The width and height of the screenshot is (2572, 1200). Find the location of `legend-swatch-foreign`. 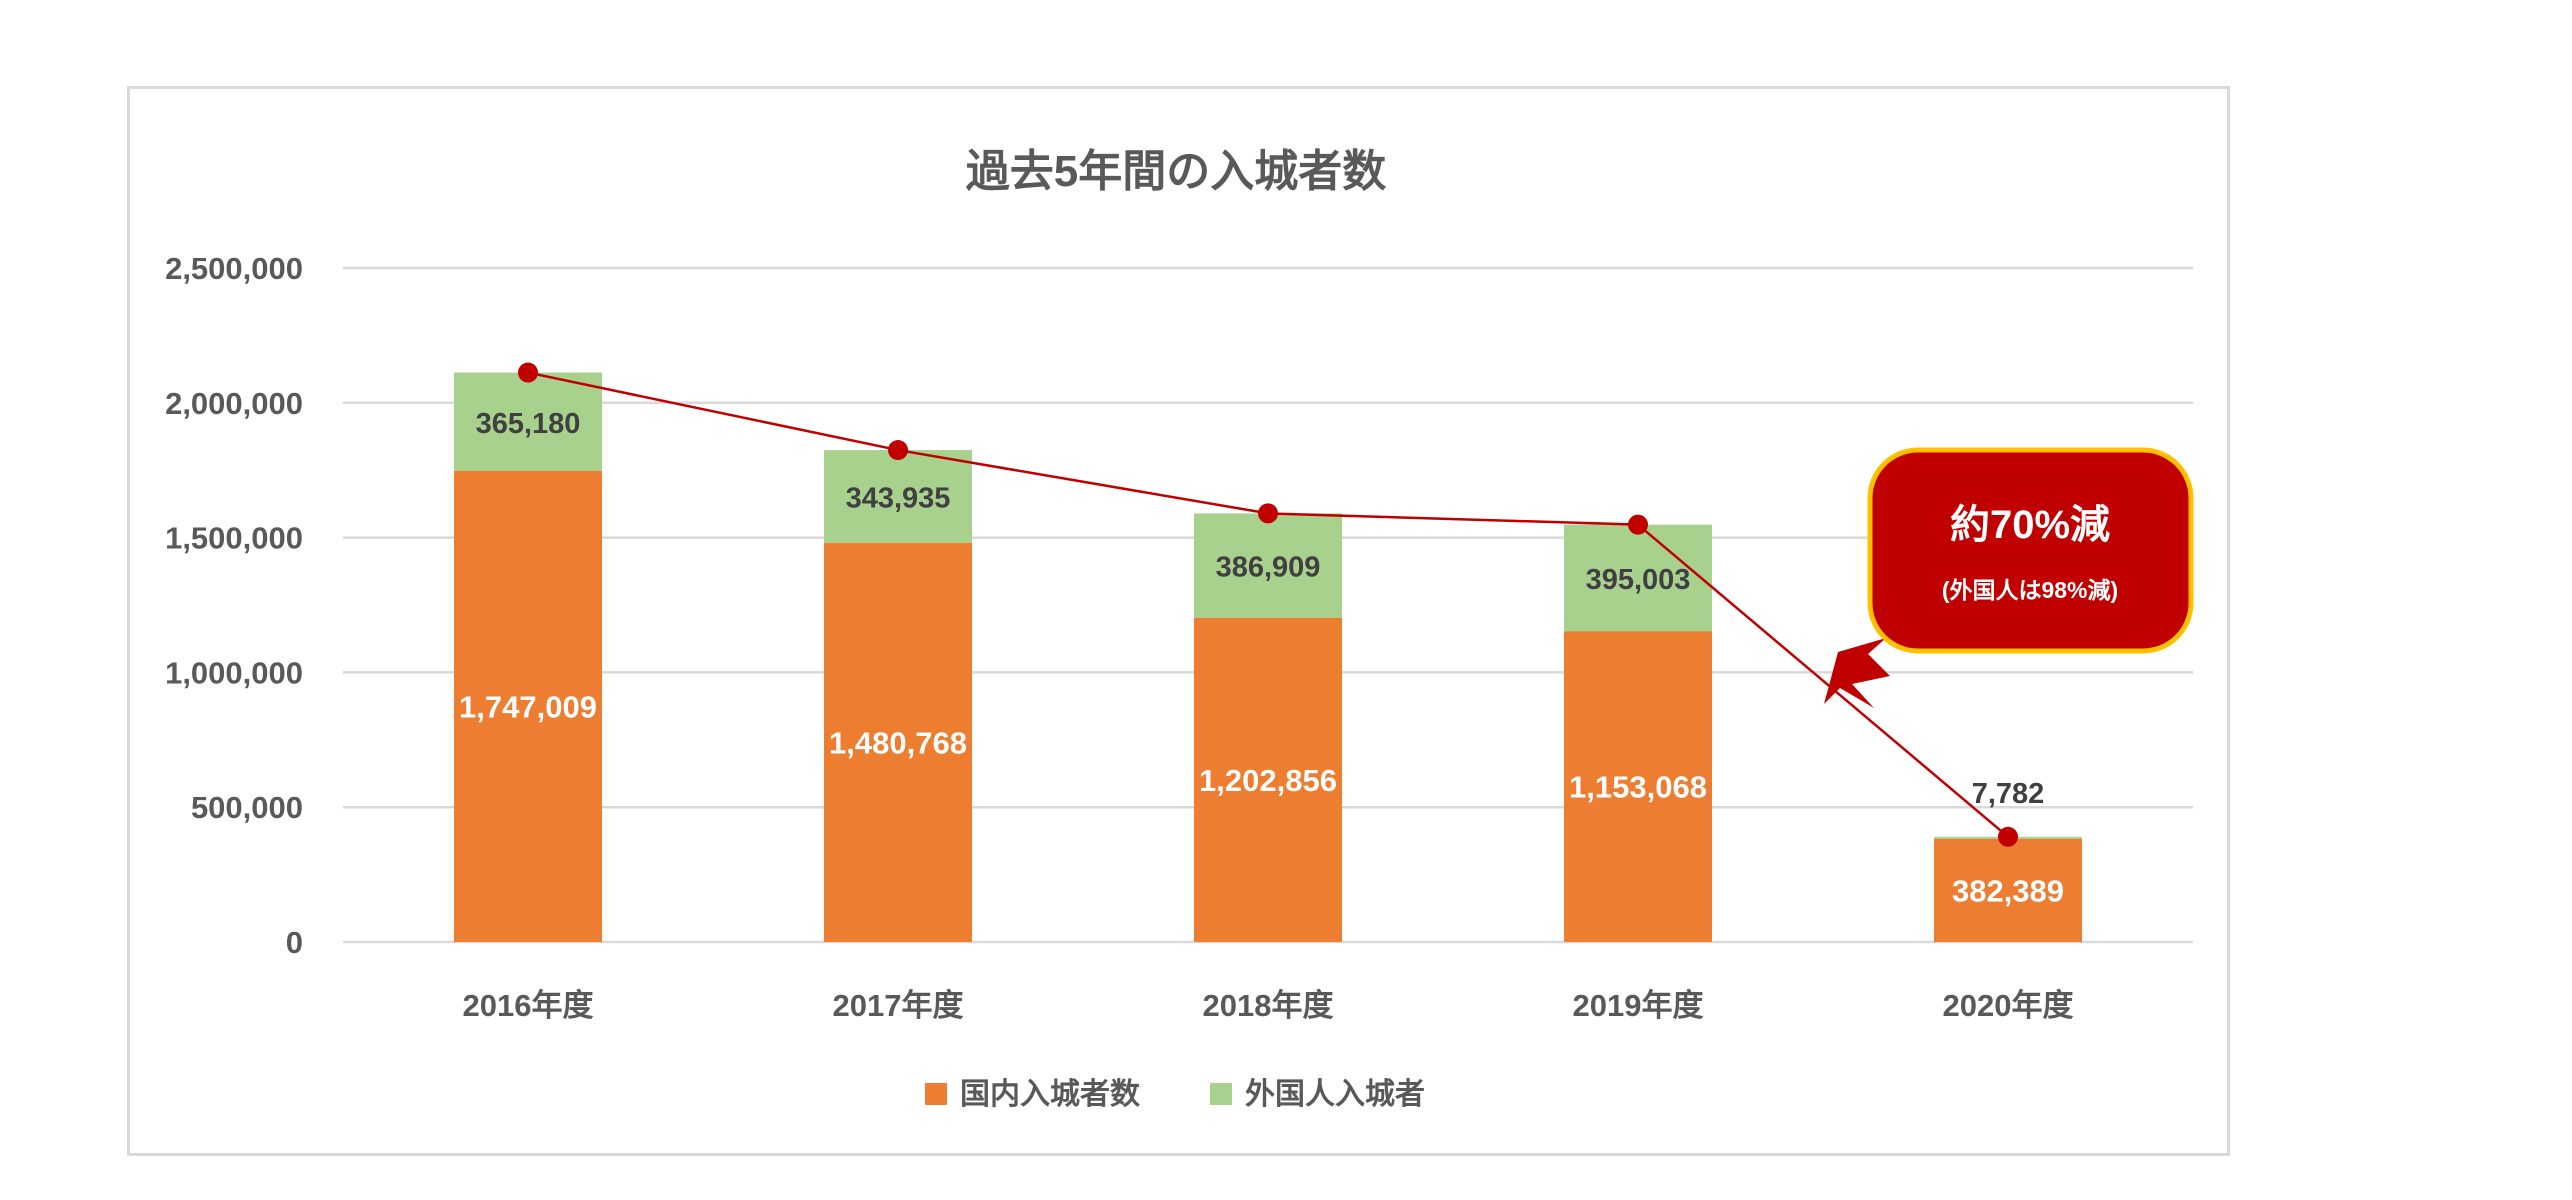

legend-swatch-foreign is located at coordinates (1221, 1094).